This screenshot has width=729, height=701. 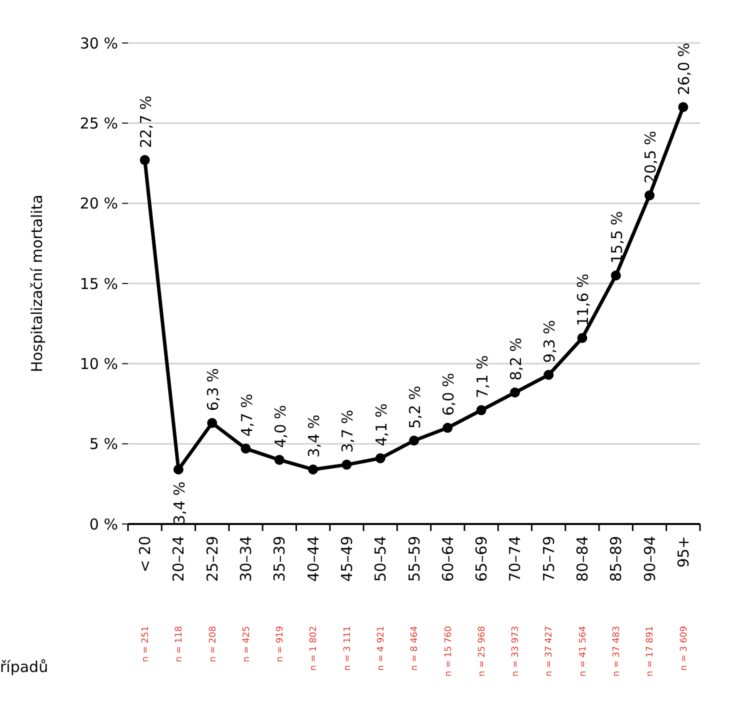 What do you see at coordinates (145, 644) in the screenshot?
I see `text: n = 251` at bounding box center [145, 644].